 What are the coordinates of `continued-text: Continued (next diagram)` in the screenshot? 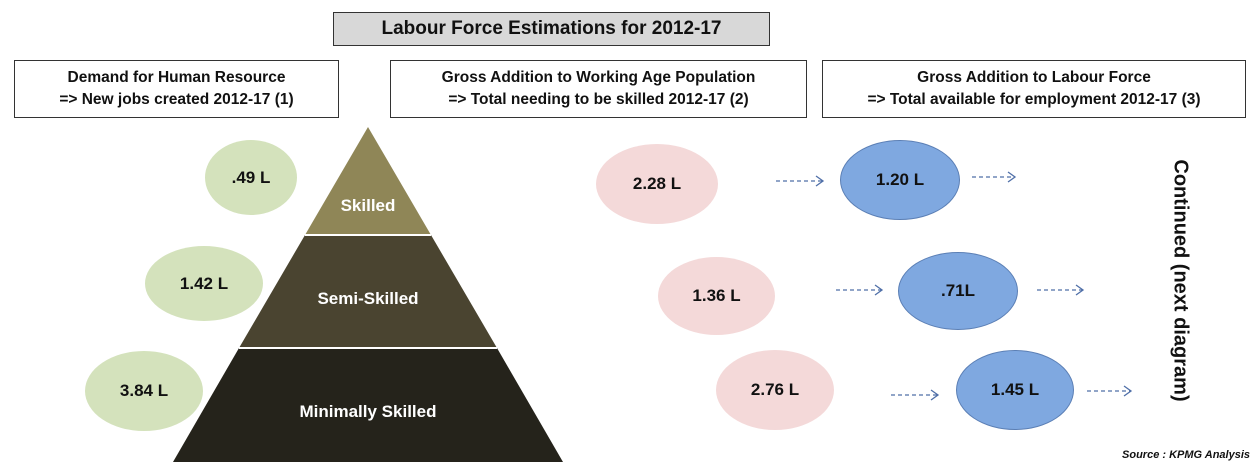 It's located at (1180, 280).